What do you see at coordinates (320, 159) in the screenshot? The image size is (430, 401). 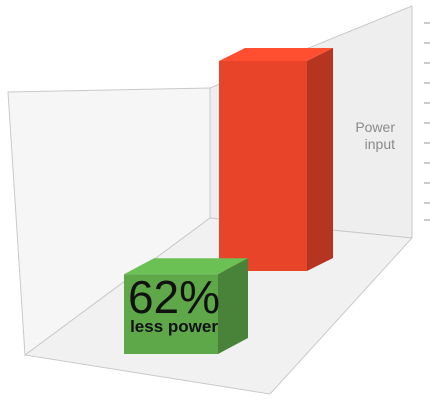 I see `bar-baseline-side` at bounding box center [320, 159].